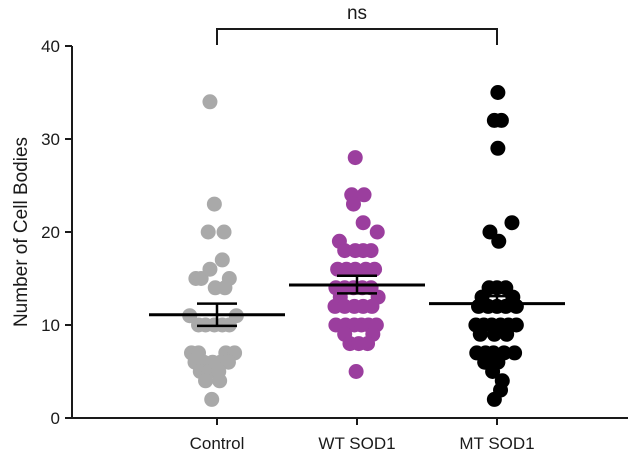 This screenshot has height=459, width=636. I want to click on y-axis-title: Number of Cell Bodies, so click(21, 232).